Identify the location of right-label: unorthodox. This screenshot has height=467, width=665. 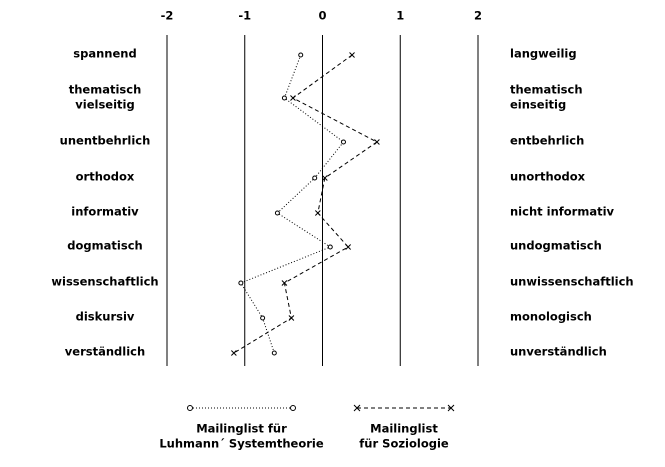
(548, 177).